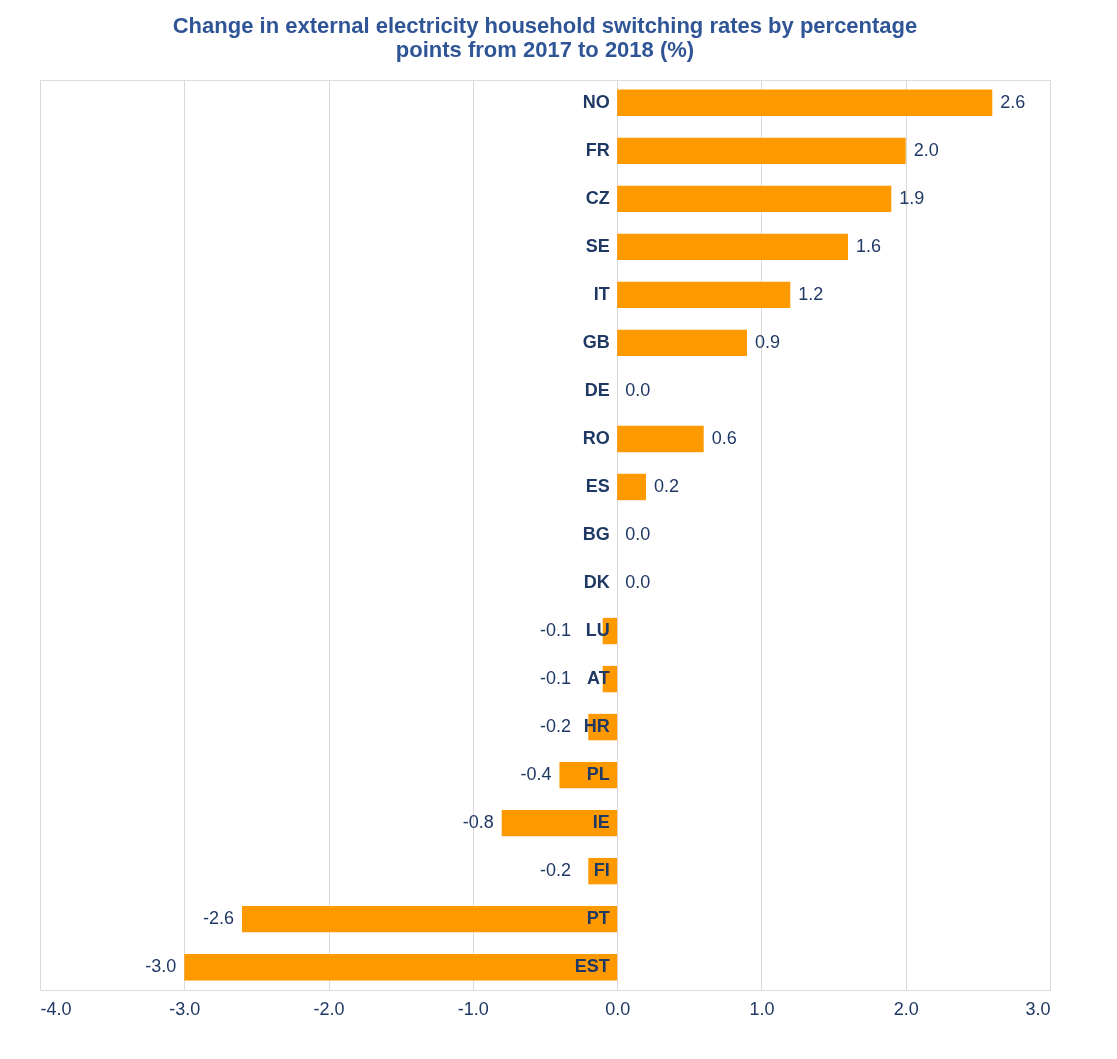  Describe the element at coordinates (667, 485) in the screenshot. I see `data-label: 0.2` at that location.